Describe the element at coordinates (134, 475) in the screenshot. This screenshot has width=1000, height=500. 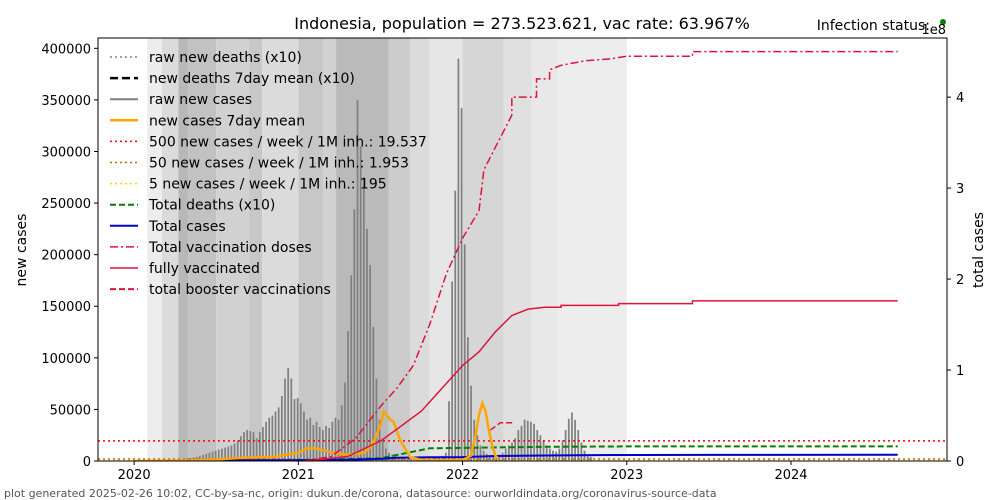
I see `x-tick-label: 2020` at that location.